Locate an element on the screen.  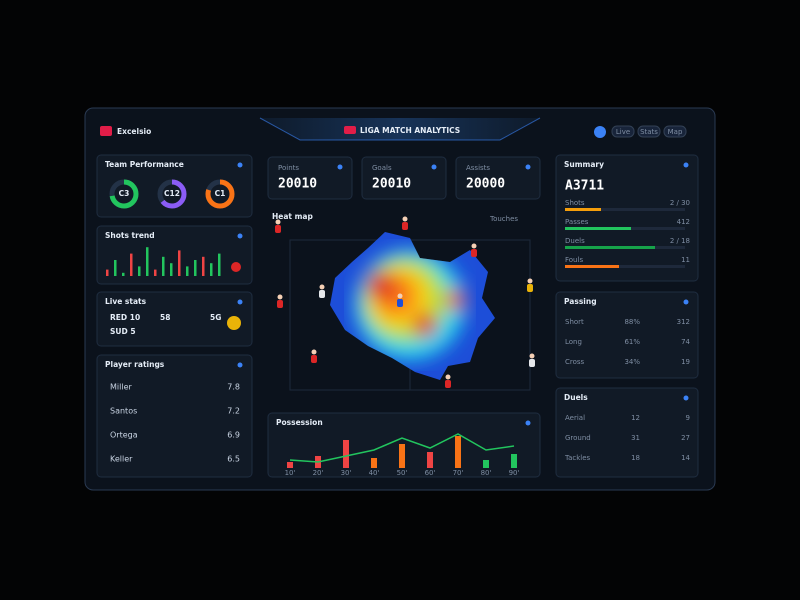
passing-cell: Long is located at coordinates (573, 342).